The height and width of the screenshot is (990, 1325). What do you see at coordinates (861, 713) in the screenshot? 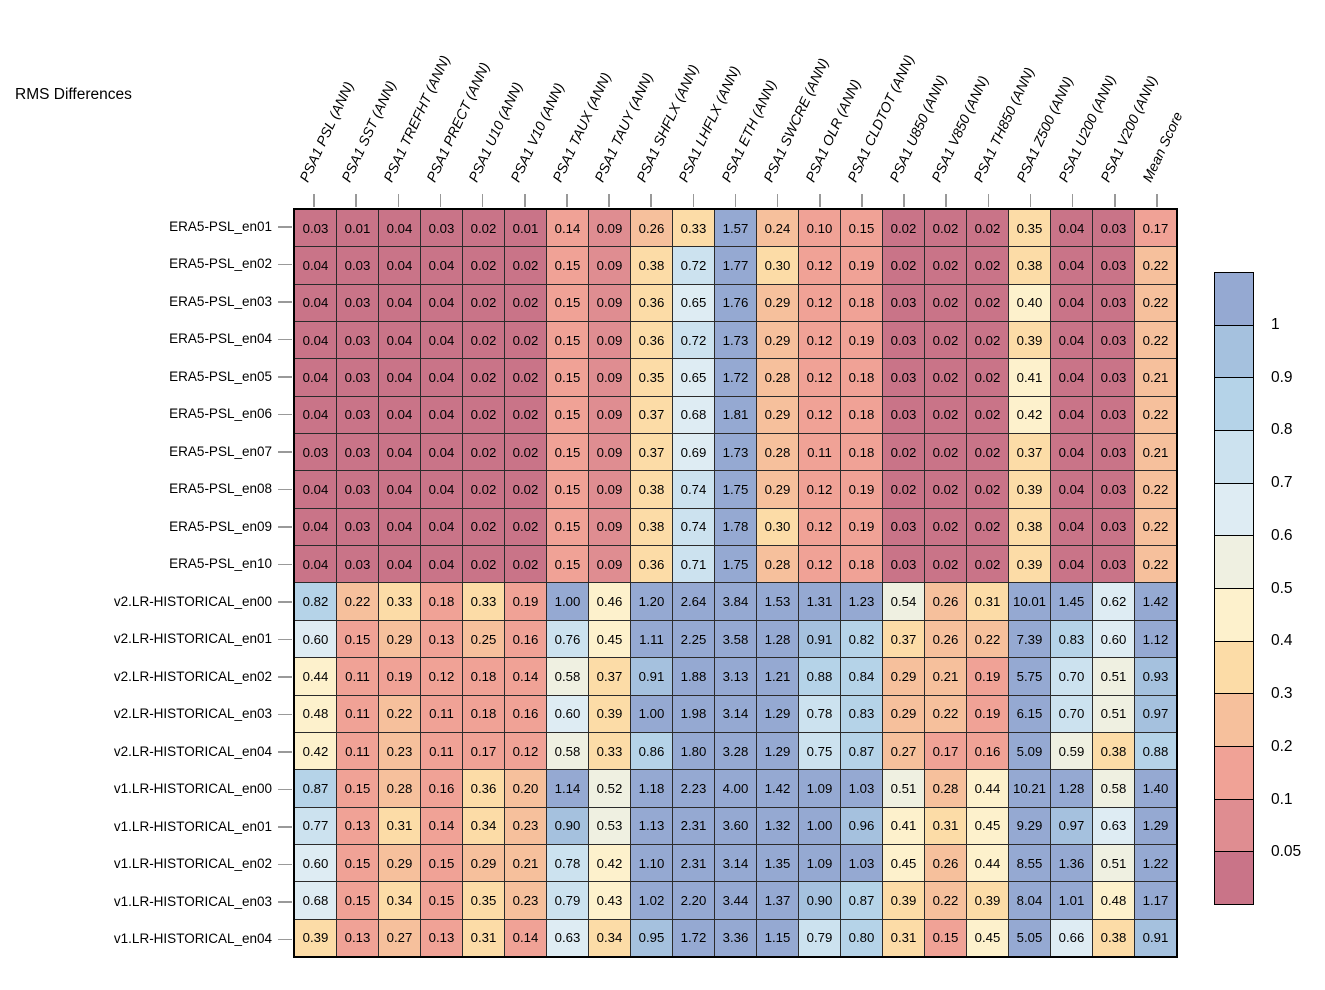
I see `heatmap-cell: 0.83` at bounding box center [861, 713].